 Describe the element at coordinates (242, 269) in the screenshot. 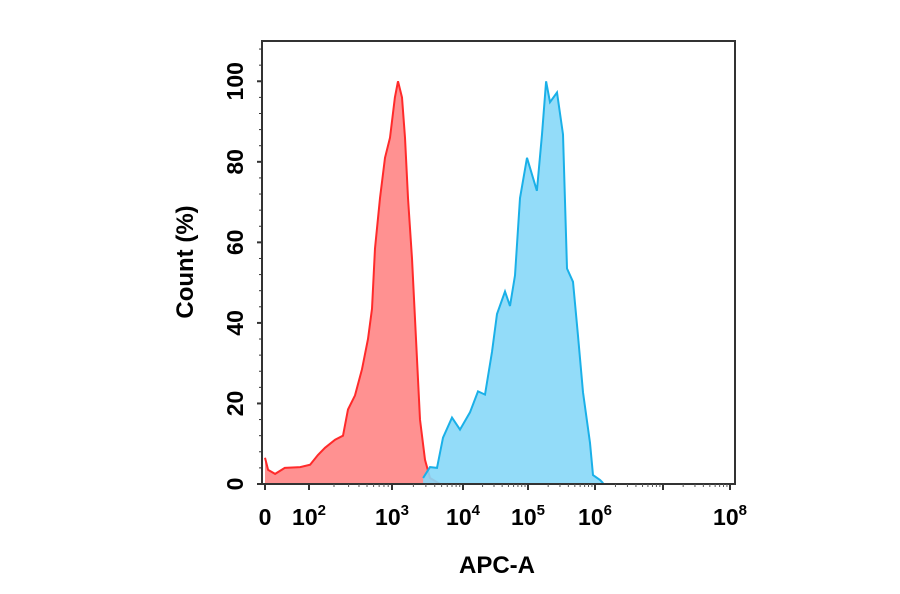

I see `y-axis: 0 20 40 60 80 100` at that location.